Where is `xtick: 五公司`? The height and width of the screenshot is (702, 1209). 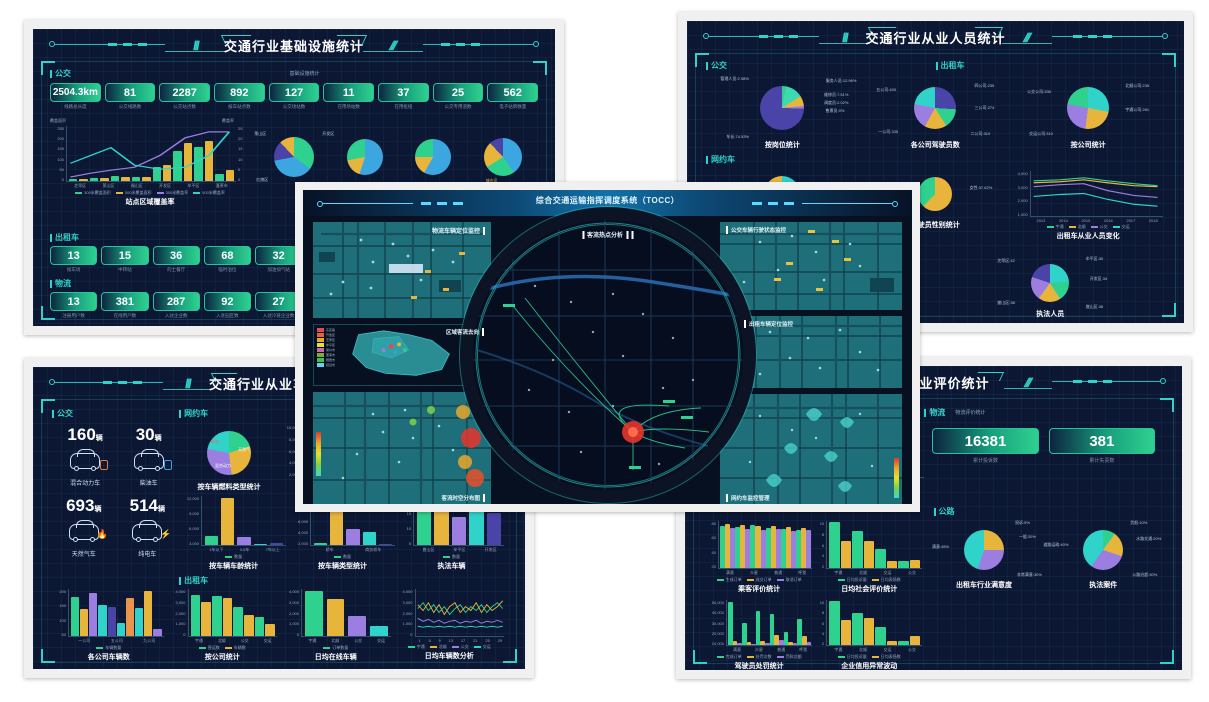 xtick: 五公司 is located at coordinates (116, 640).